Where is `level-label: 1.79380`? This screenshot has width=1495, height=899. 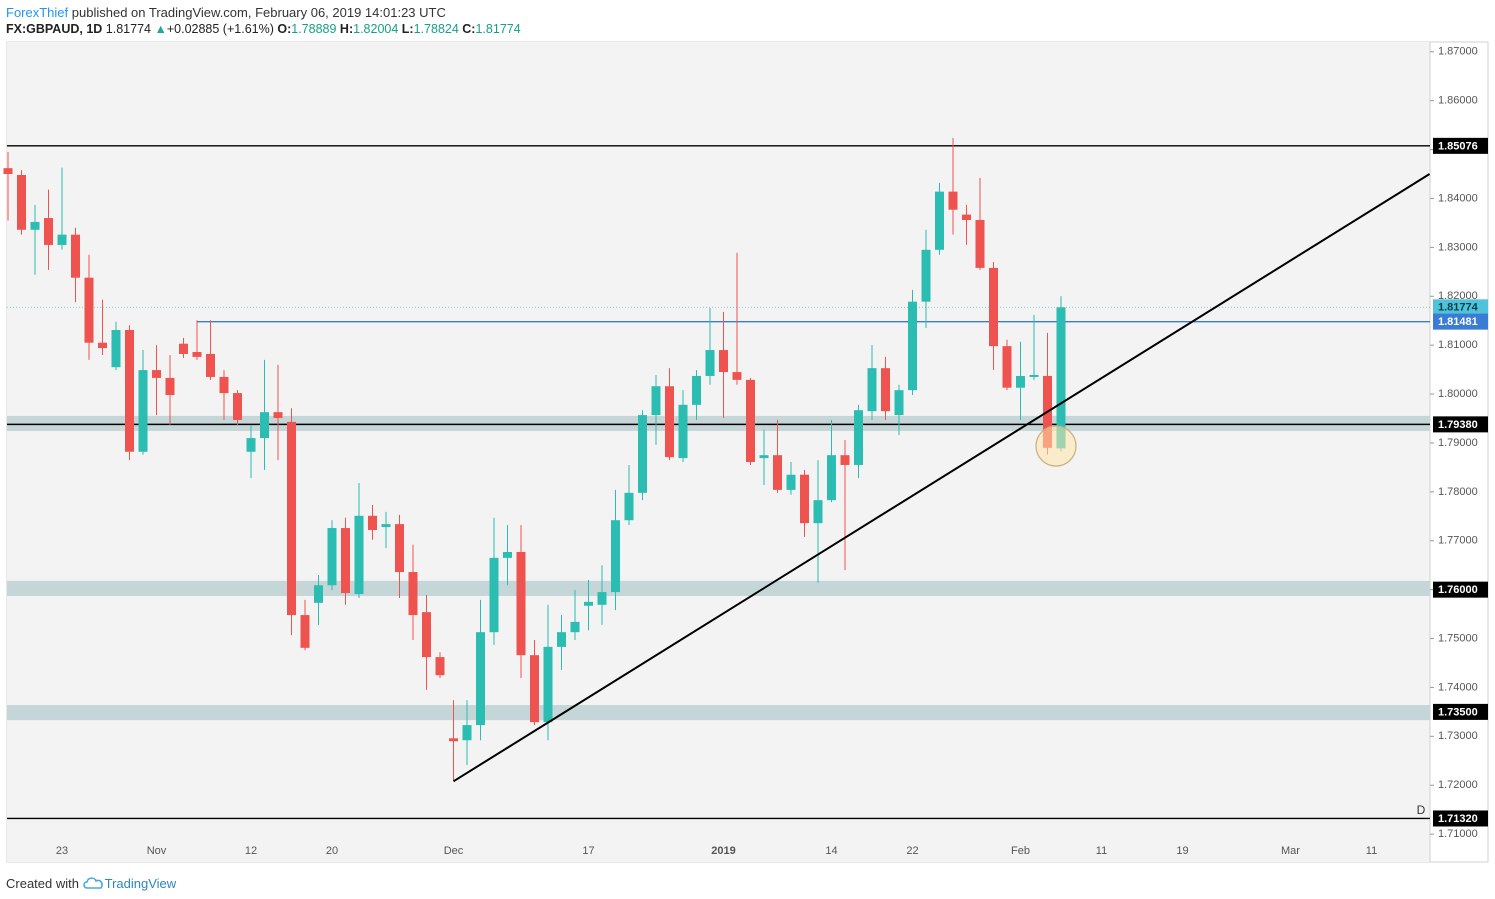
level-label: 1.79380 is located at coordinates (1458, 425).